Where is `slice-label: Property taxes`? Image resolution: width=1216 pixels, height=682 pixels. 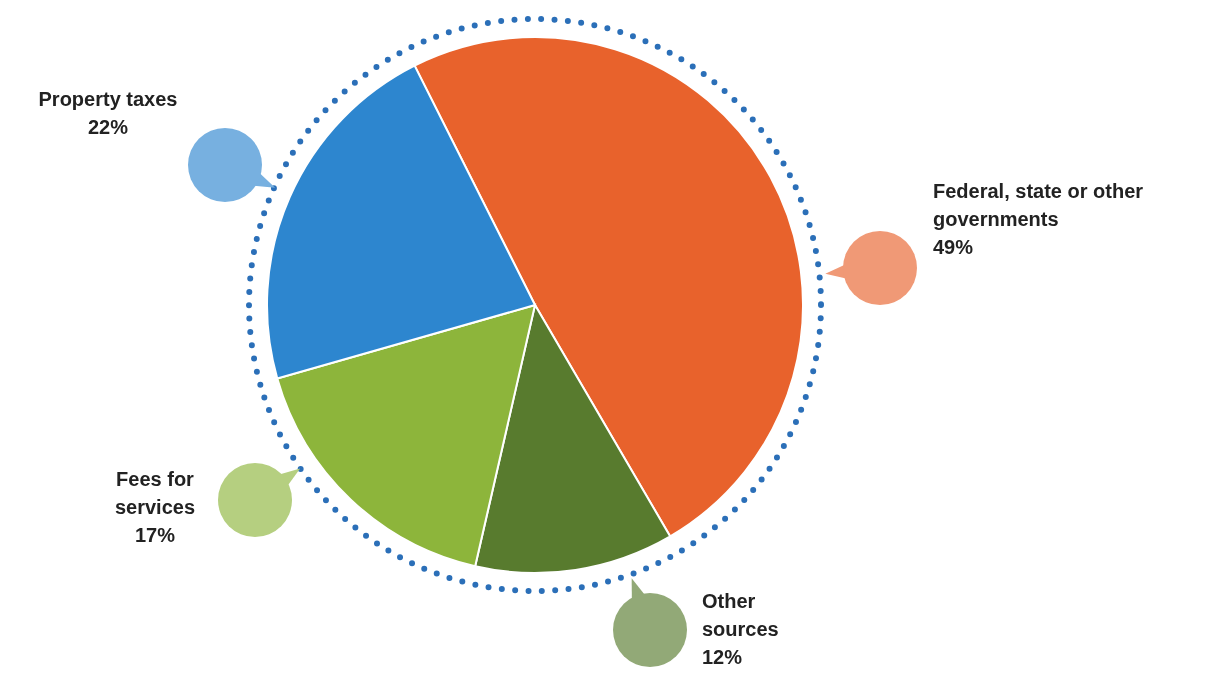
slice-label: Property taxes is located at coordinates (108, 99).